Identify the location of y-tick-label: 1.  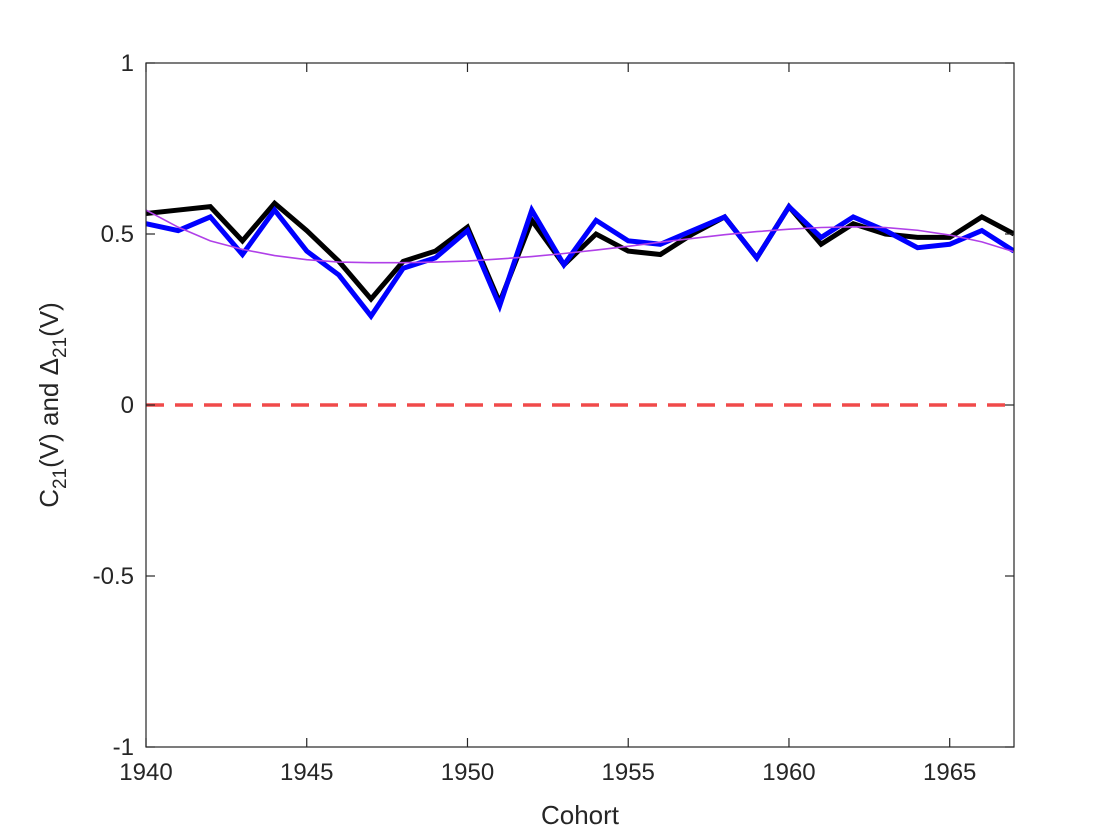
(127, 63).